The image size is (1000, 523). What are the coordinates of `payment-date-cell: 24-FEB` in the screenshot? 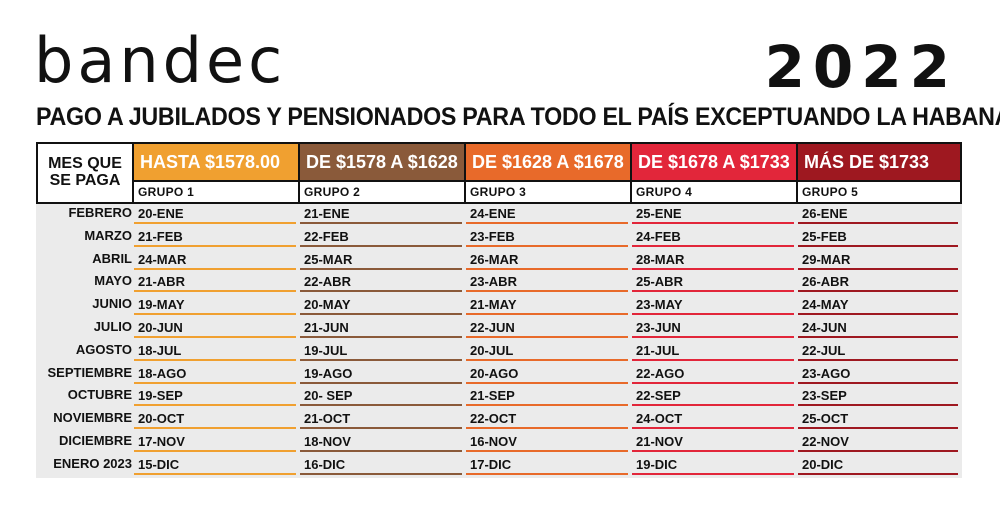 It's located at (713, 238).